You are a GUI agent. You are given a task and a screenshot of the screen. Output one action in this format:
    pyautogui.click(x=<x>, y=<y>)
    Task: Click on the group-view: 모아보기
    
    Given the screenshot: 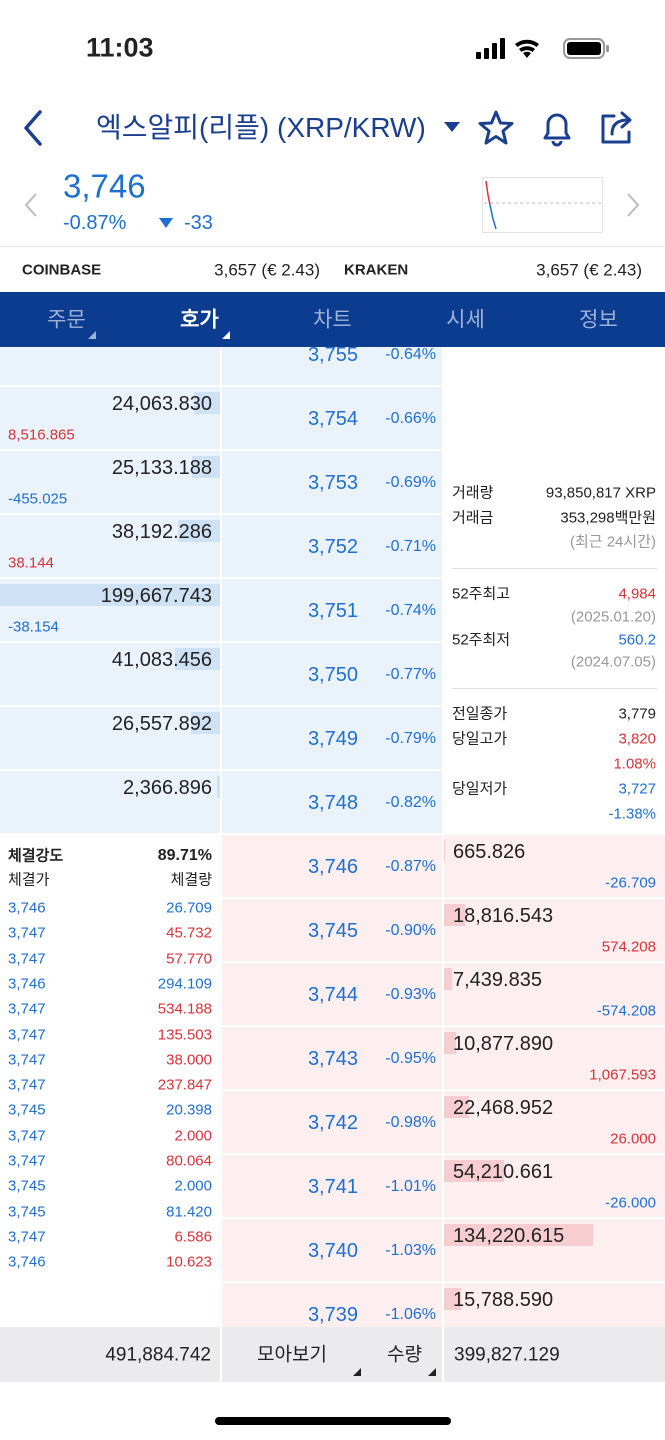 What is the action you would take?
    pyautogui.click(x=292, y=1355)
    